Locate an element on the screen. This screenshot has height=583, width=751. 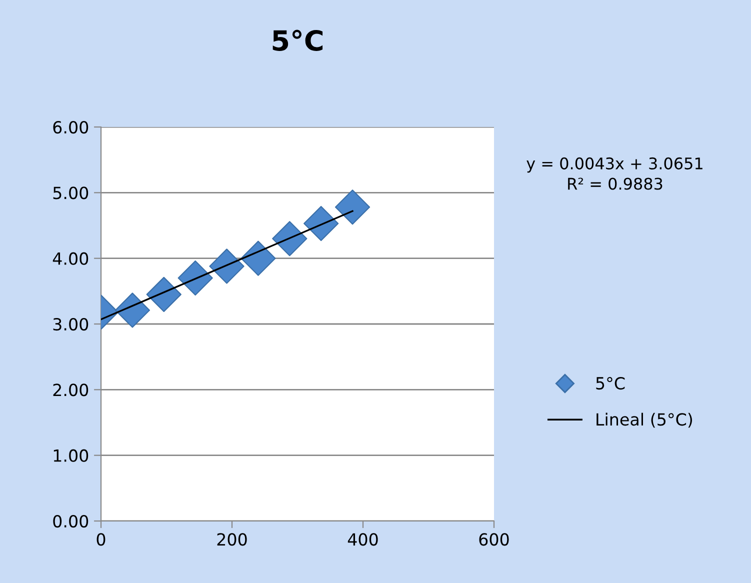
y-tick-label: 3.00 is located at coordinates (70, 324).